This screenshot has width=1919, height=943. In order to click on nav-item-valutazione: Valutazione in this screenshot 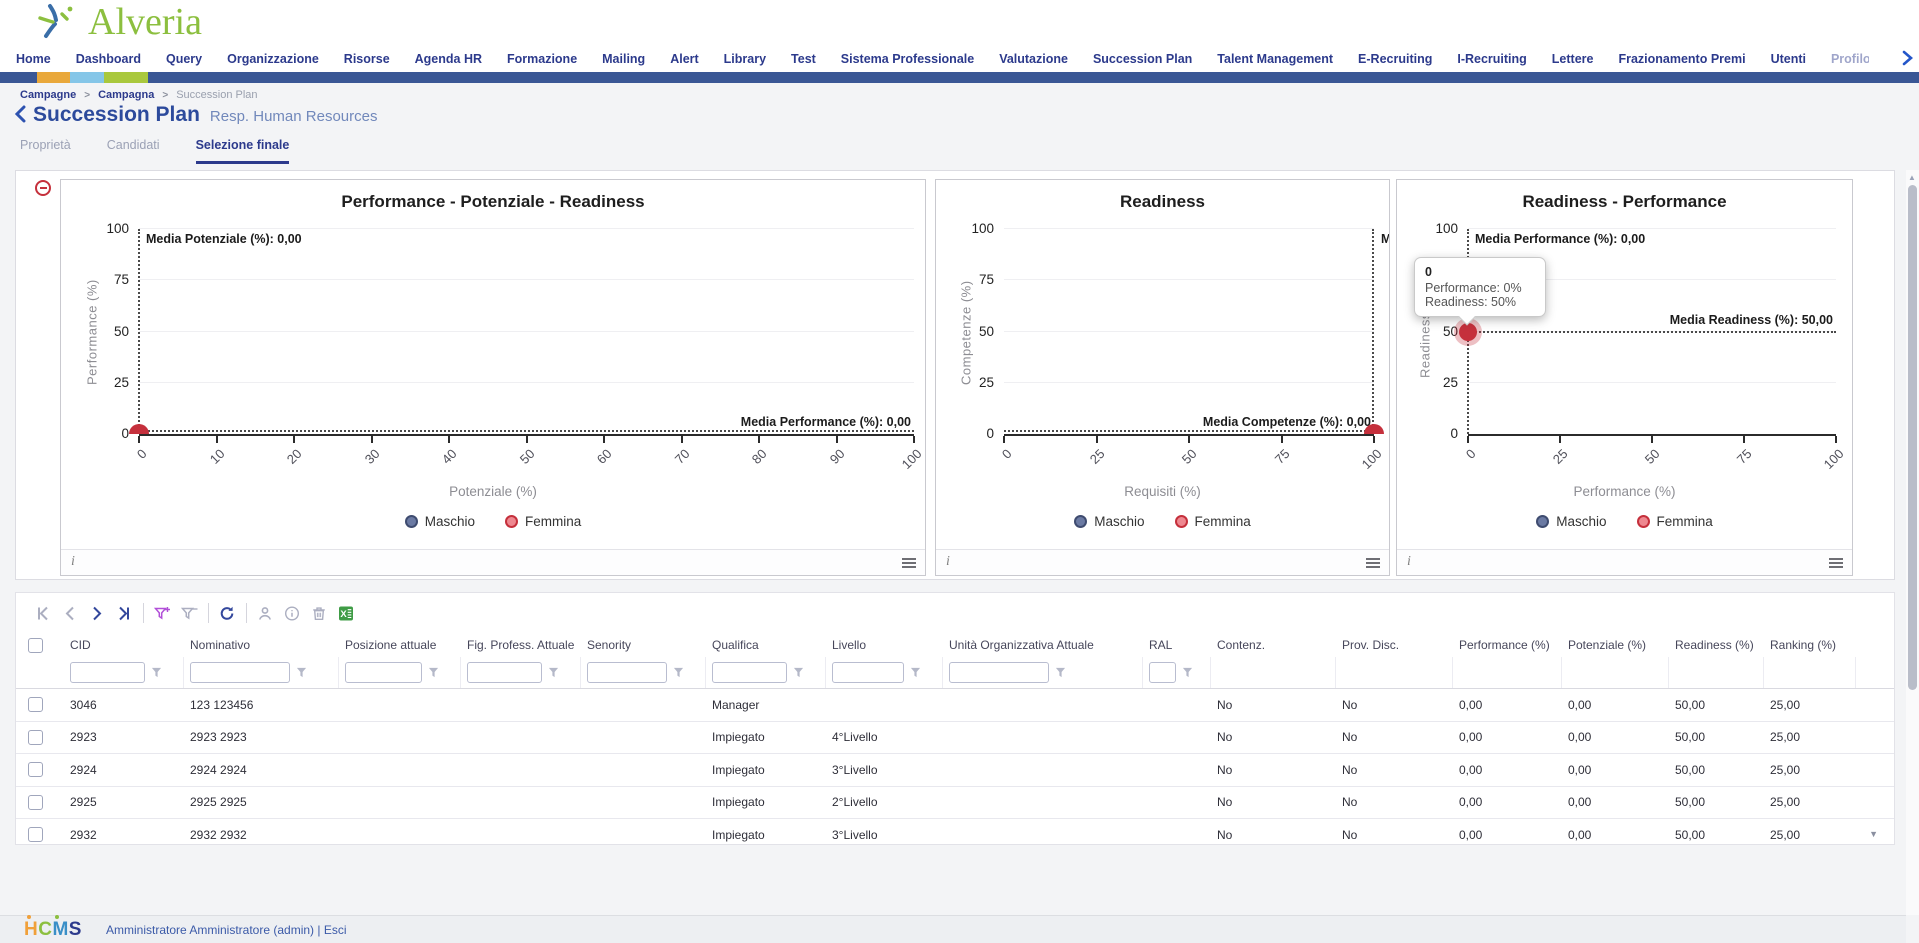, I will do `click(1033, 59)`.